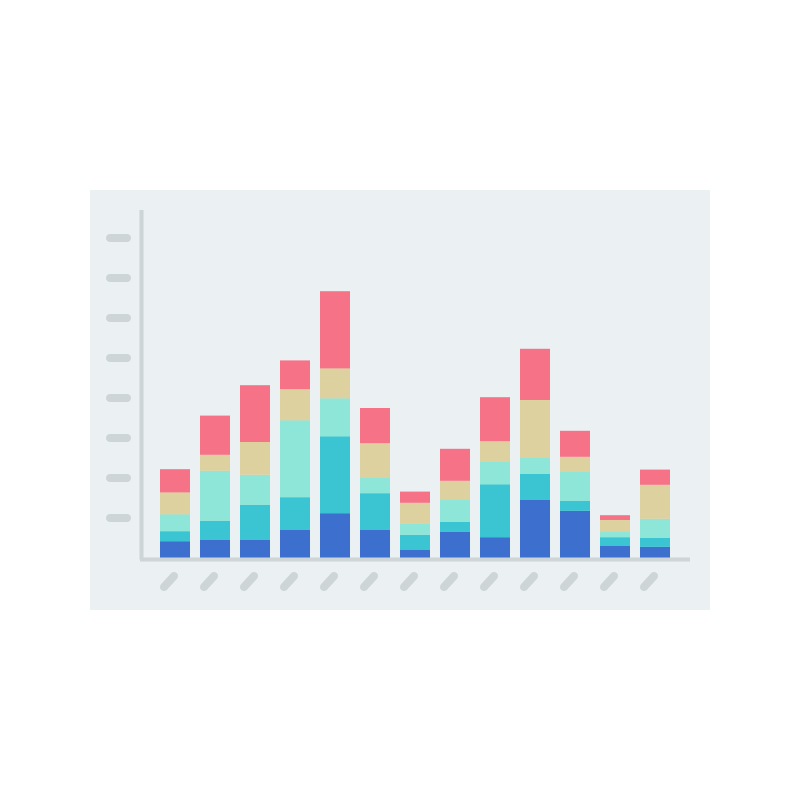 This screenshot has height=800, width=800. I want to click on y-tick-placeholders, so click(118, 378).